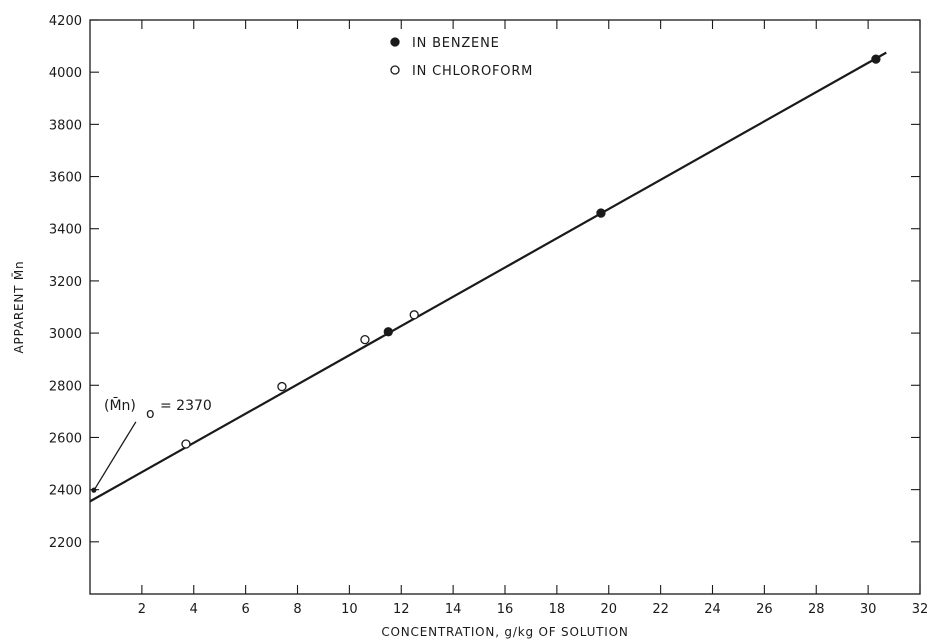 The image size is (938, 644). I want to click on x-tick-label: 32, so click(920, 609).